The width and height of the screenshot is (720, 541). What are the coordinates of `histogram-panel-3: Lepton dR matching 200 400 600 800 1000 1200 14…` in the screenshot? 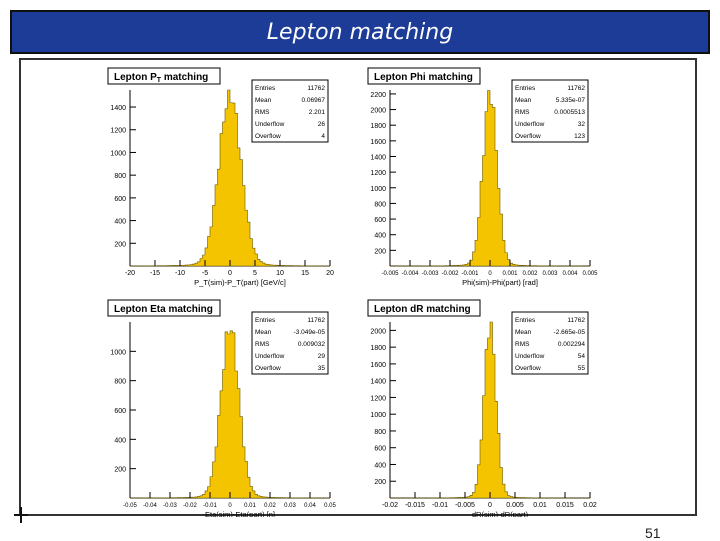 It's located at (482, 408).